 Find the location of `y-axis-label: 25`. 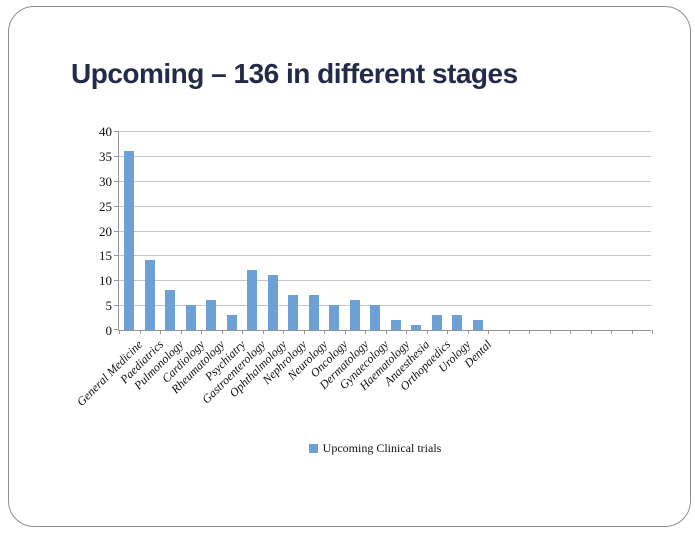

y-axis-label: 25 is located at coordinates (105, 206).